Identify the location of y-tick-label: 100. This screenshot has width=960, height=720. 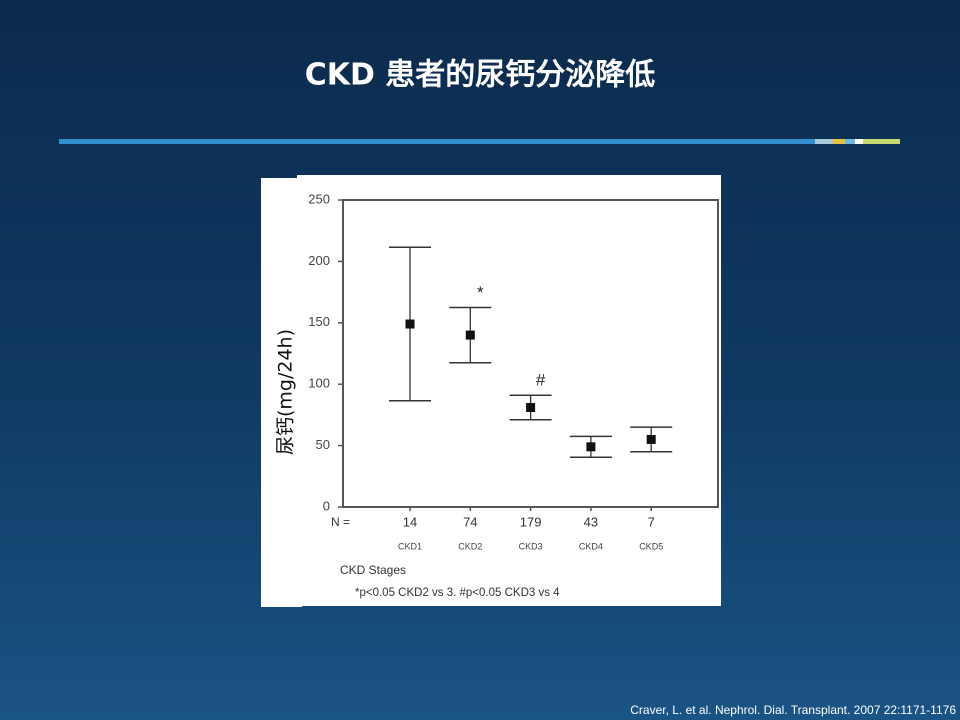
(319, 383).